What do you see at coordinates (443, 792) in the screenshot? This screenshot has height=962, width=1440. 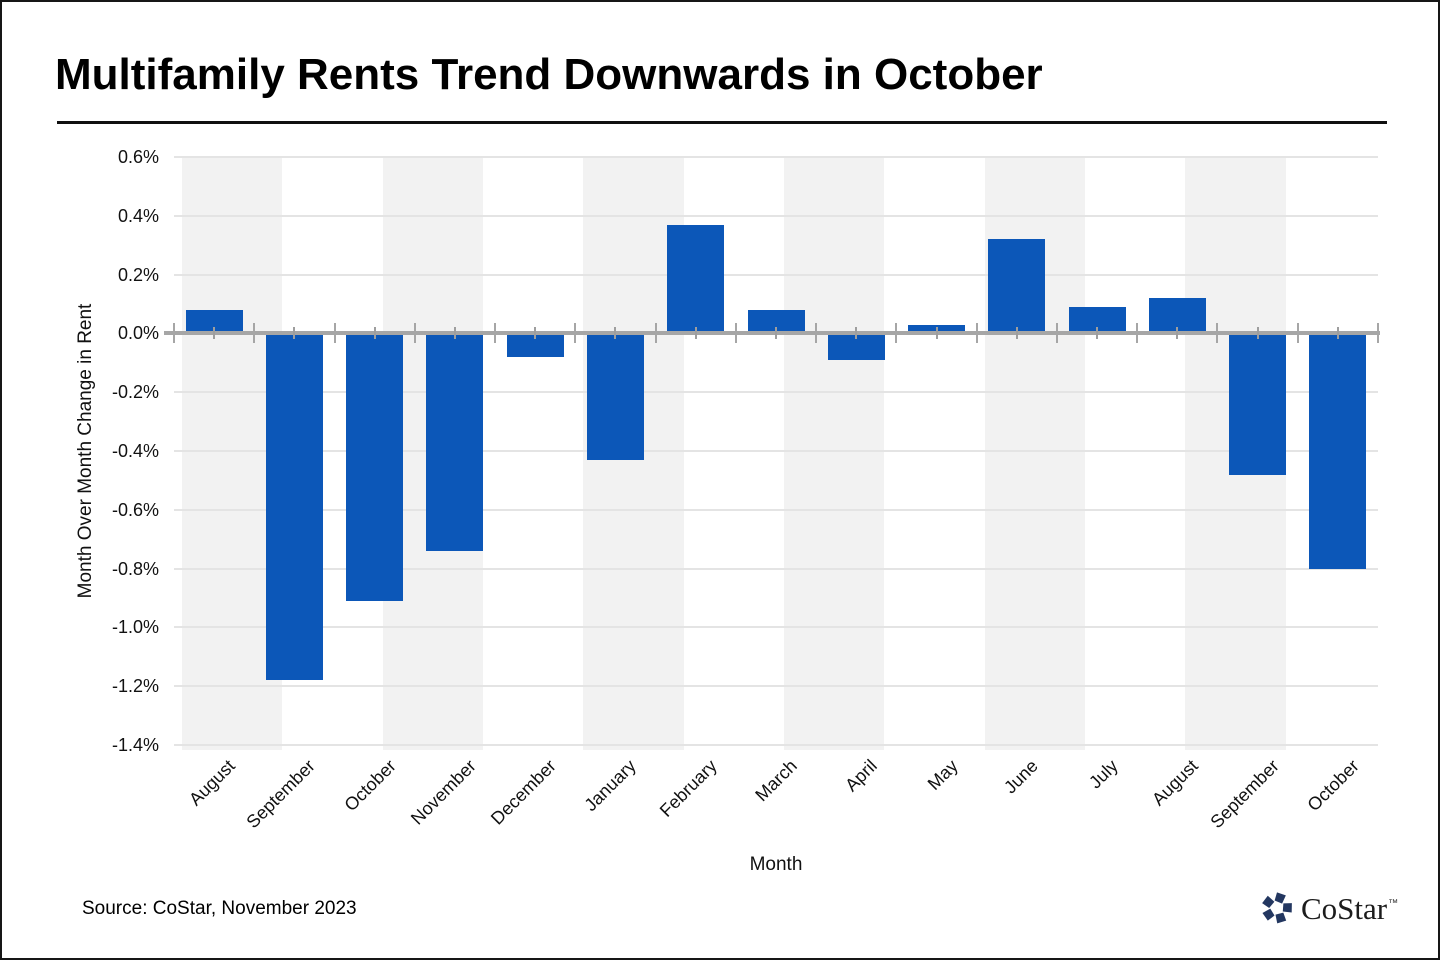 I see `x-axis-tick-label: November` at bounding box center [443, 792].